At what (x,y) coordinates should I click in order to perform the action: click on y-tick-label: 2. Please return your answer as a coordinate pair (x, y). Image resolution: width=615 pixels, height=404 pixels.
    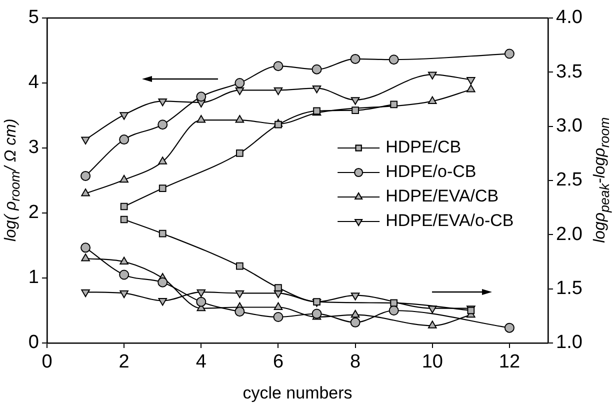
    Looking at the image, I should click on (33, 213).